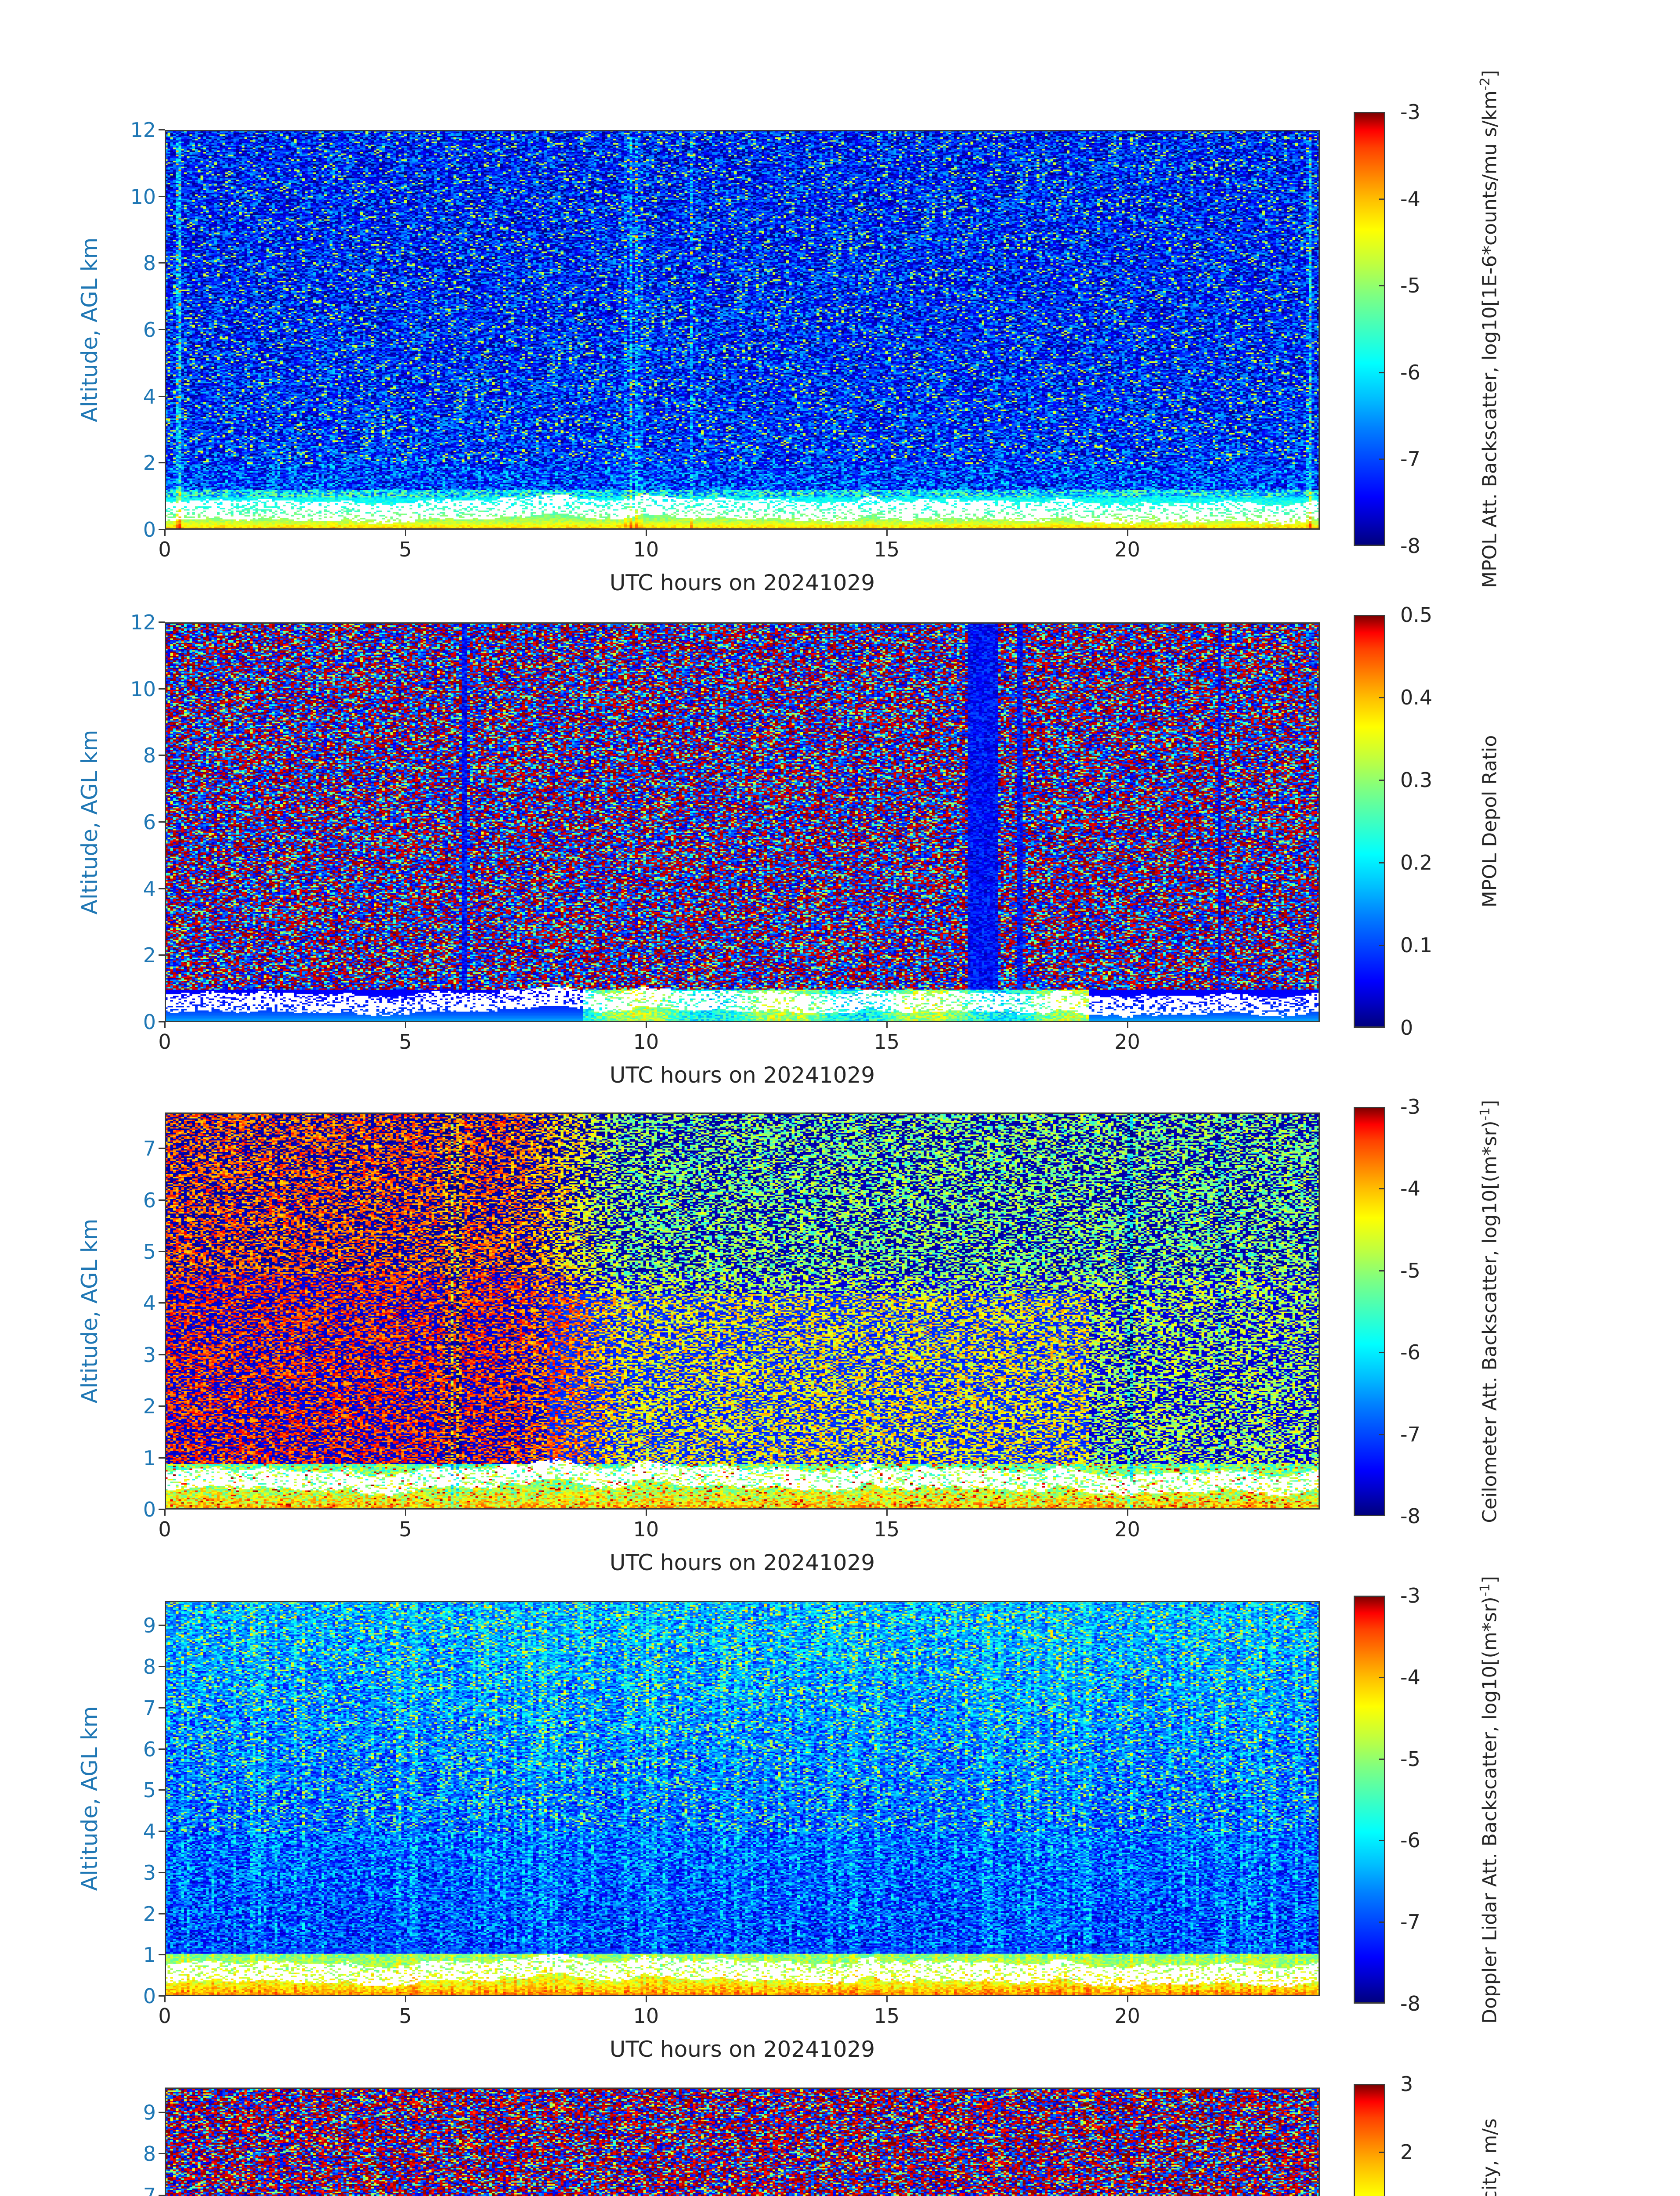 The image size is (1680, 2196). I want to click on colorbar-tick-label: -5, so click(1410, 286).